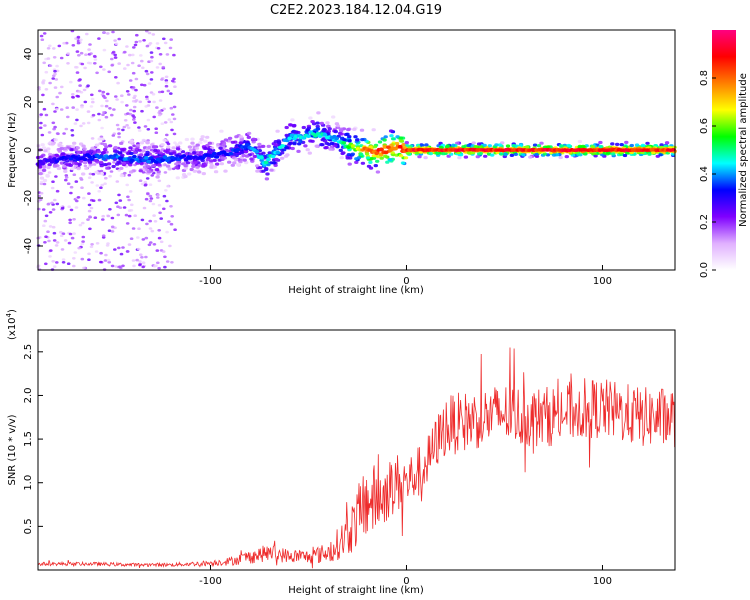 This screenshot has height=600, width=750. What do you see at coordinates (28, 352) in the screenshot?
I see `snr-y-tick-label: 2.5` at bounding box center [28, 352].